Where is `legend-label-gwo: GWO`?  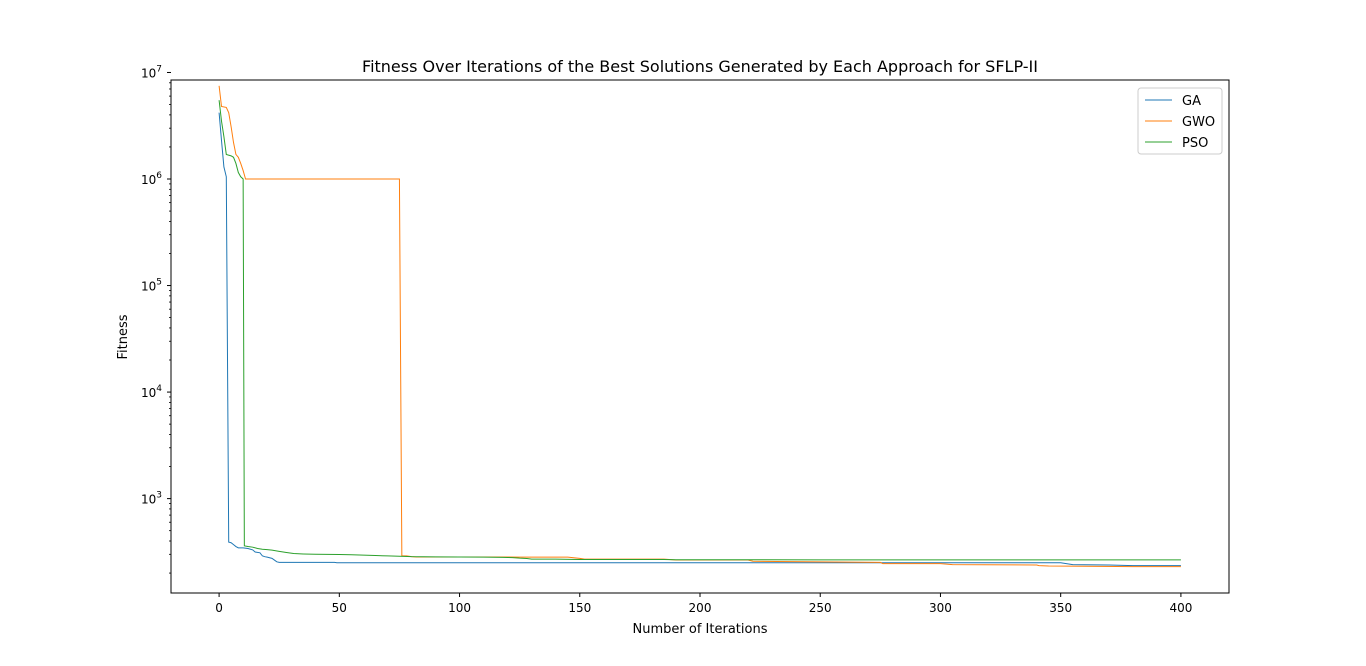 legend-label-gwo: GWO is located at coordinates (1198, 122).